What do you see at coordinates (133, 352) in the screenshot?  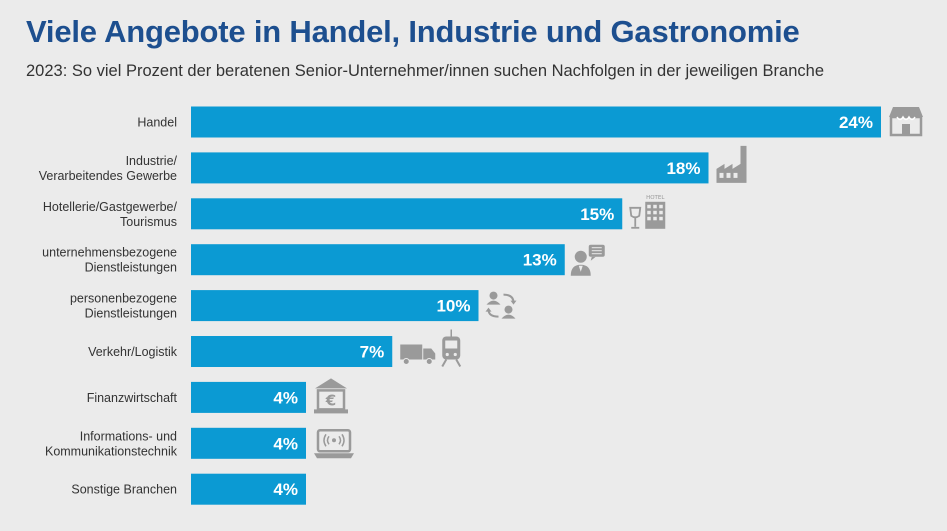 I see `category-label: Verkehr/Logistik` at bounding box center [133, 352].